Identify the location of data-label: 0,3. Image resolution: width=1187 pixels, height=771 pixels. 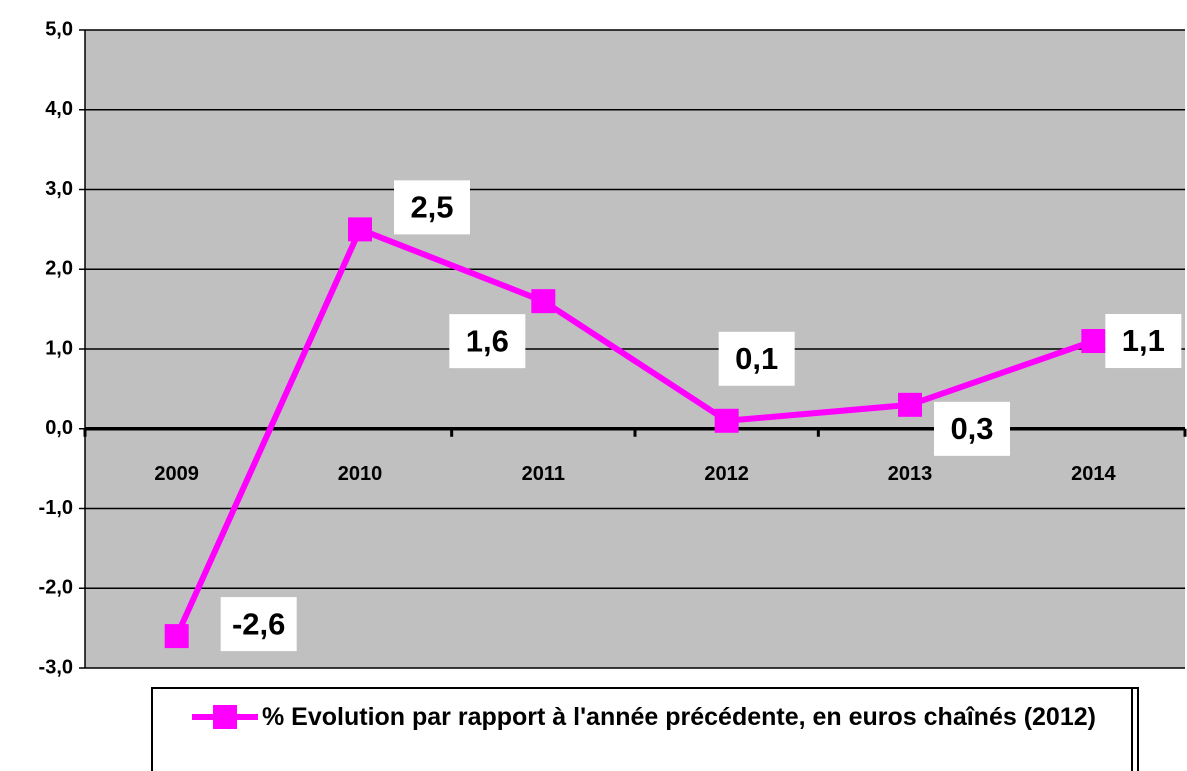
(971, 428).